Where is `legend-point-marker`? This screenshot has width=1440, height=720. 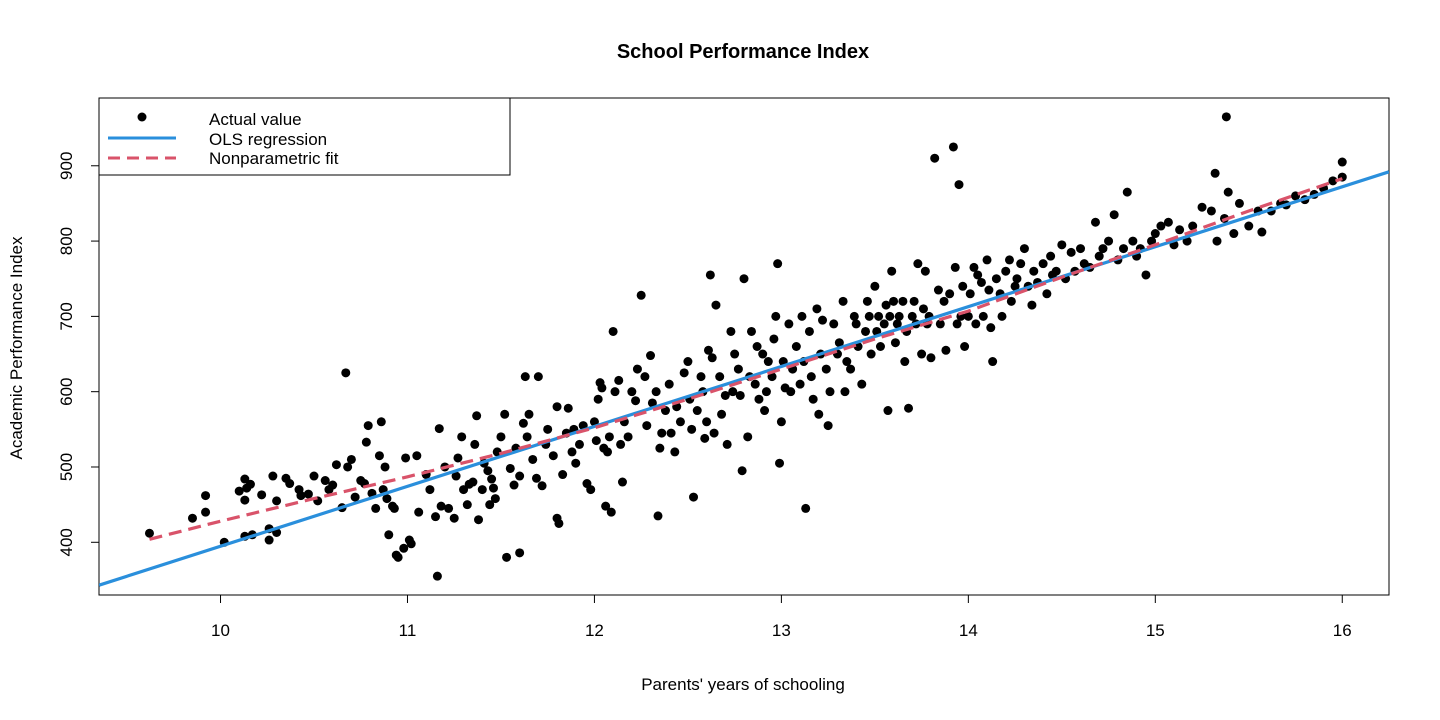 legend-point-marker is located at coordinates (142, 117).